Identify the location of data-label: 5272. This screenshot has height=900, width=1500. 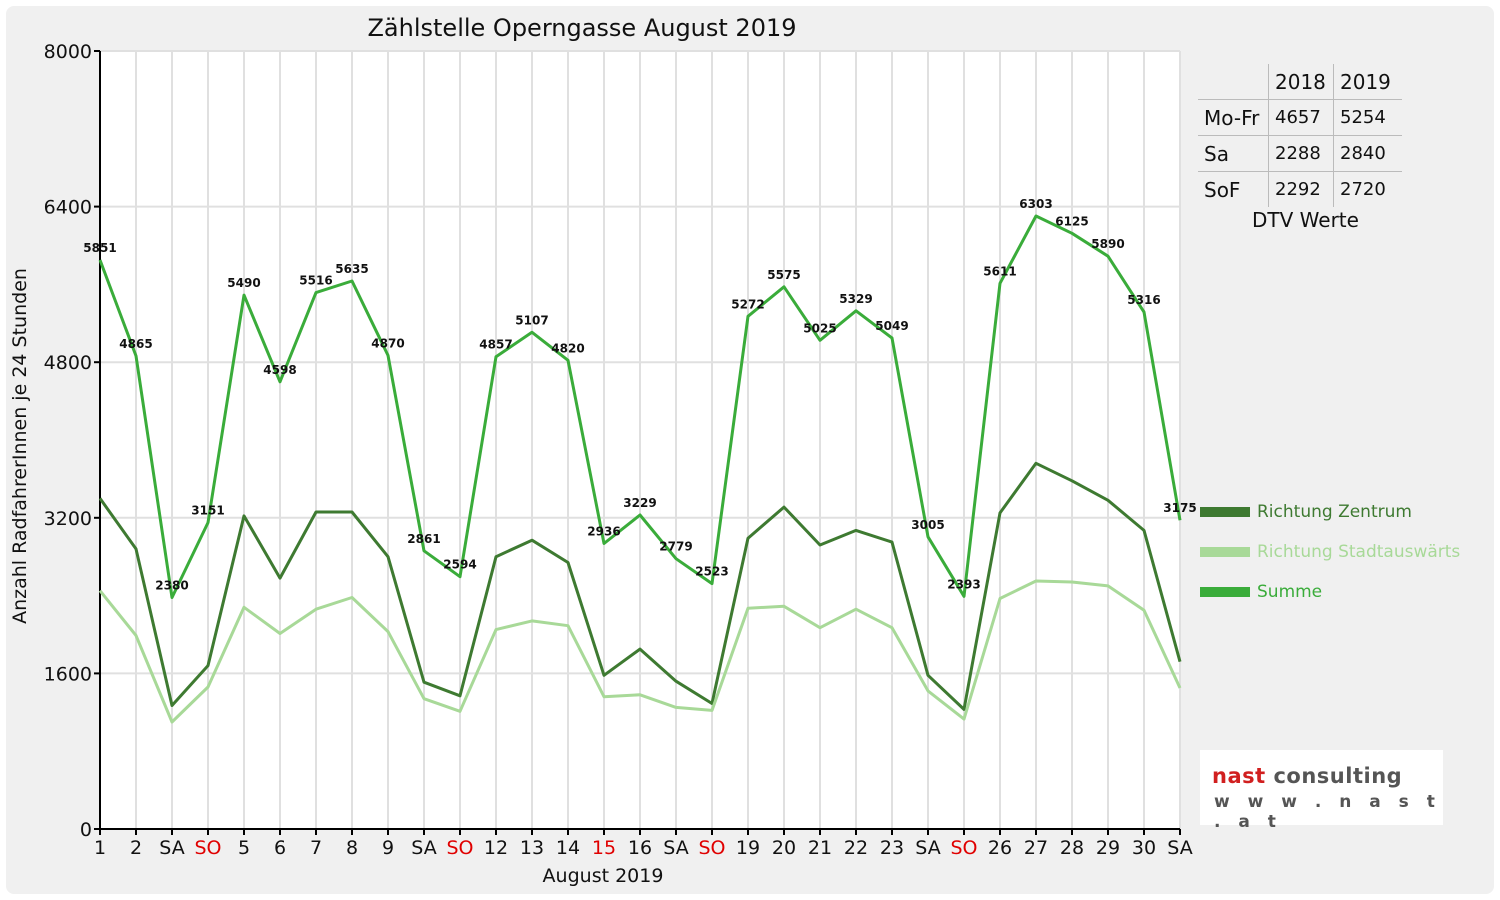
(747, 304).